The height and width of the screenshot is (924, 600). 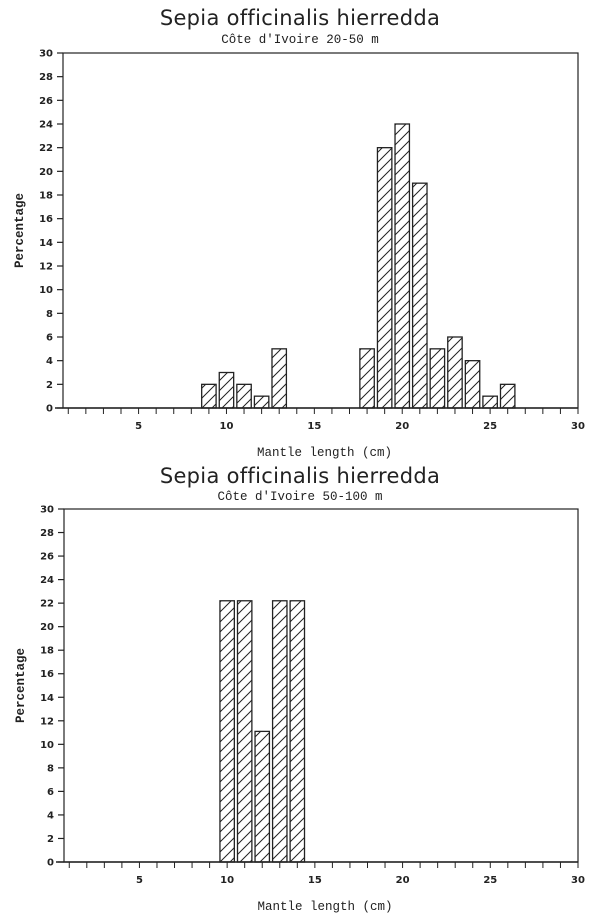 What do you see at coordinates (300, 40) in the screenshot?
I see `chart-subtitle: Côte d'Ivoire 20-50 m` at bounding box center [300, 40].